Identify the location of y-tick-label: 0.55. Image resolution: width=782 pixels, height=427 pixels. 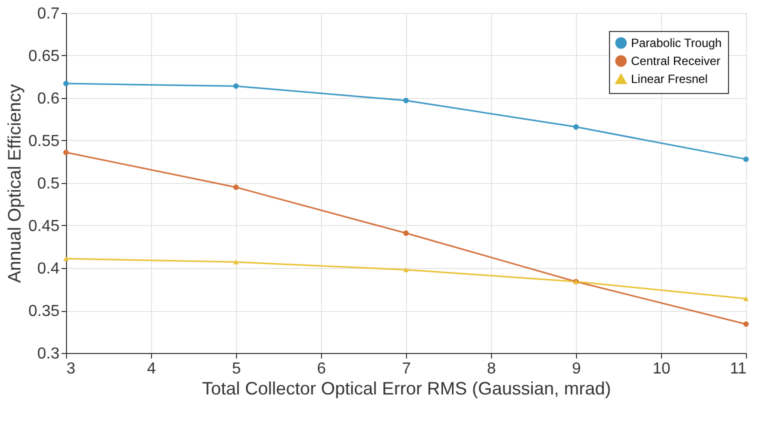
(44, 141).